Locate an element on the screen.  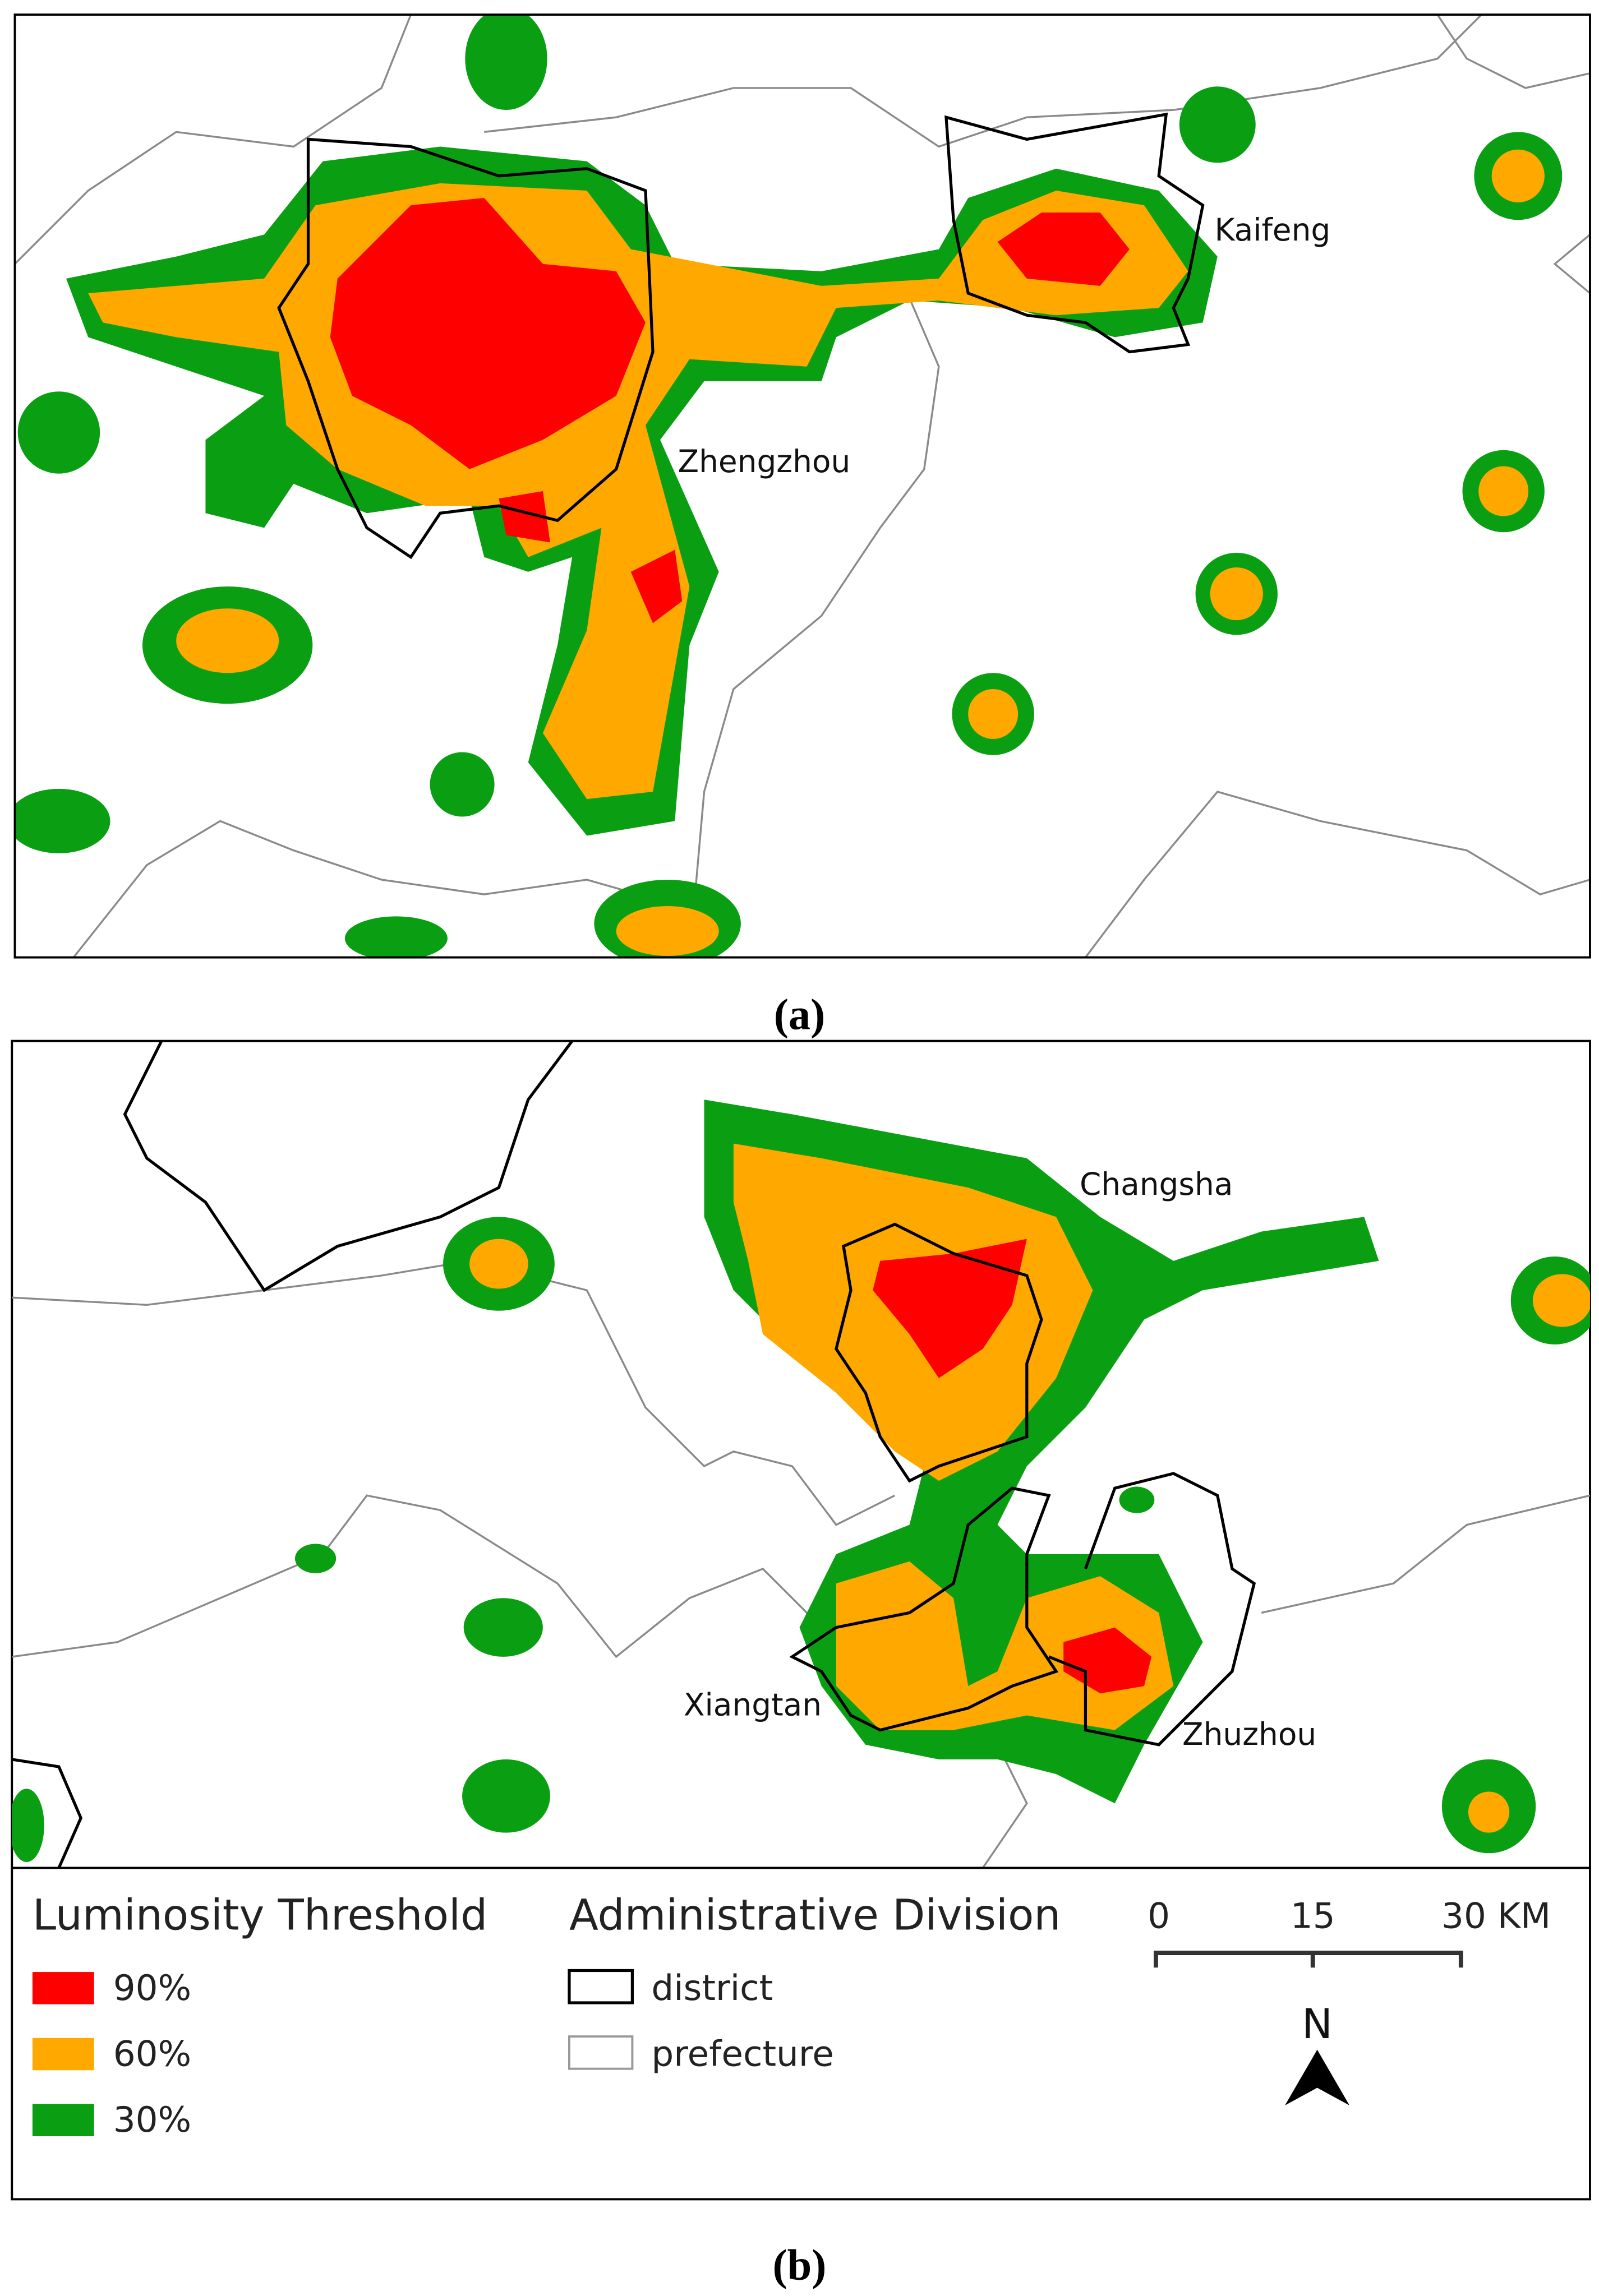
scale-label: 30 KM is located at coordinates (1496, 1916).